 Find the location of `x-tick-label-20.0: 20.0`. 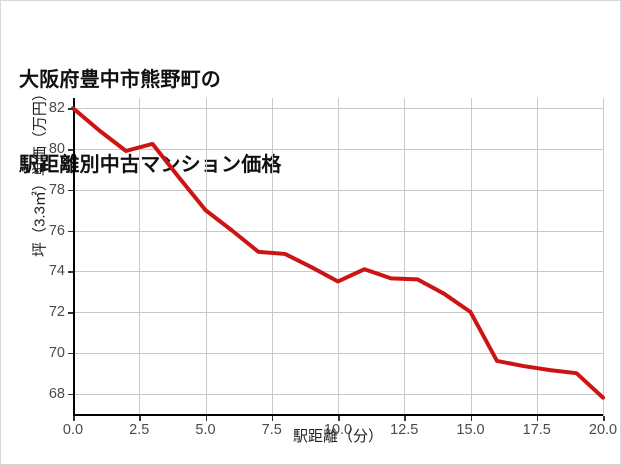

x-tick-label-20.0: 20.0 is located at coordinates (603, 430).